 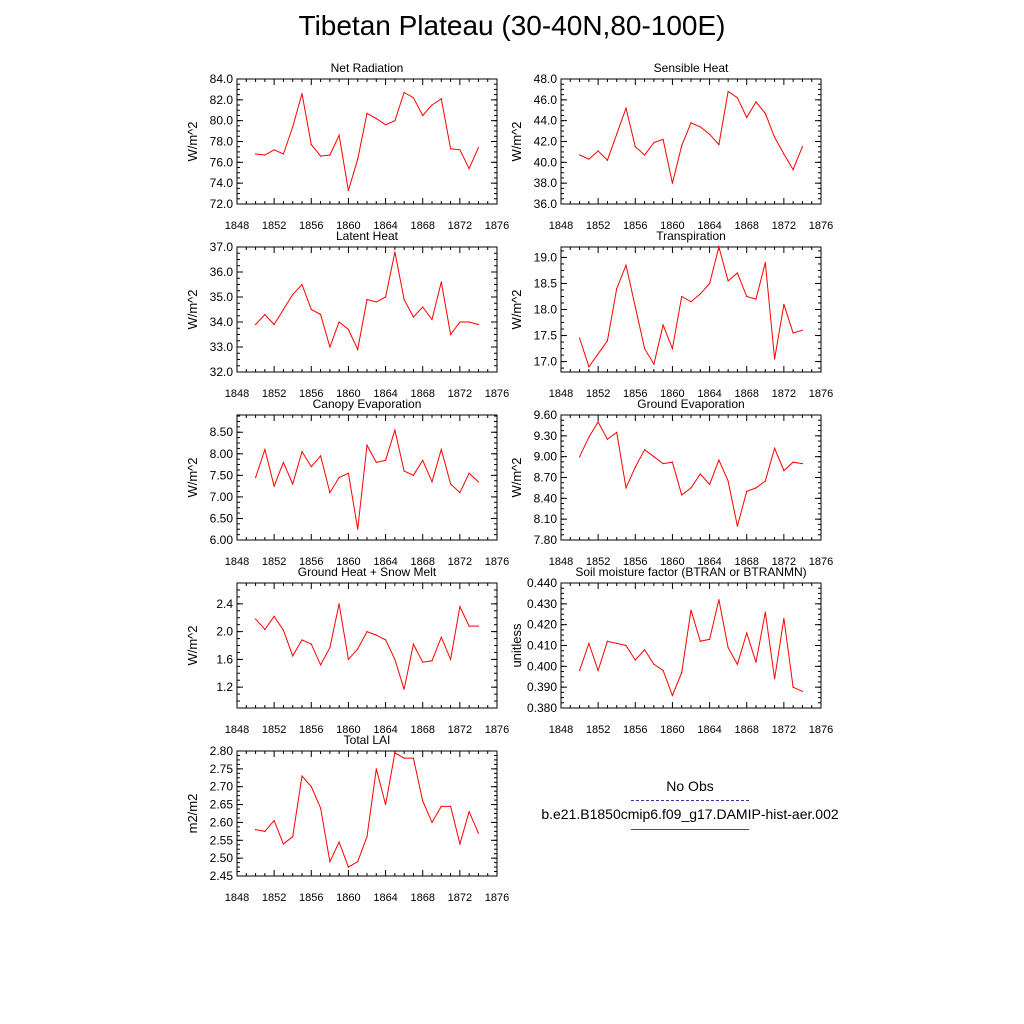 I want to click on y-tick-label: 2.0, so click(x=224, y=632).